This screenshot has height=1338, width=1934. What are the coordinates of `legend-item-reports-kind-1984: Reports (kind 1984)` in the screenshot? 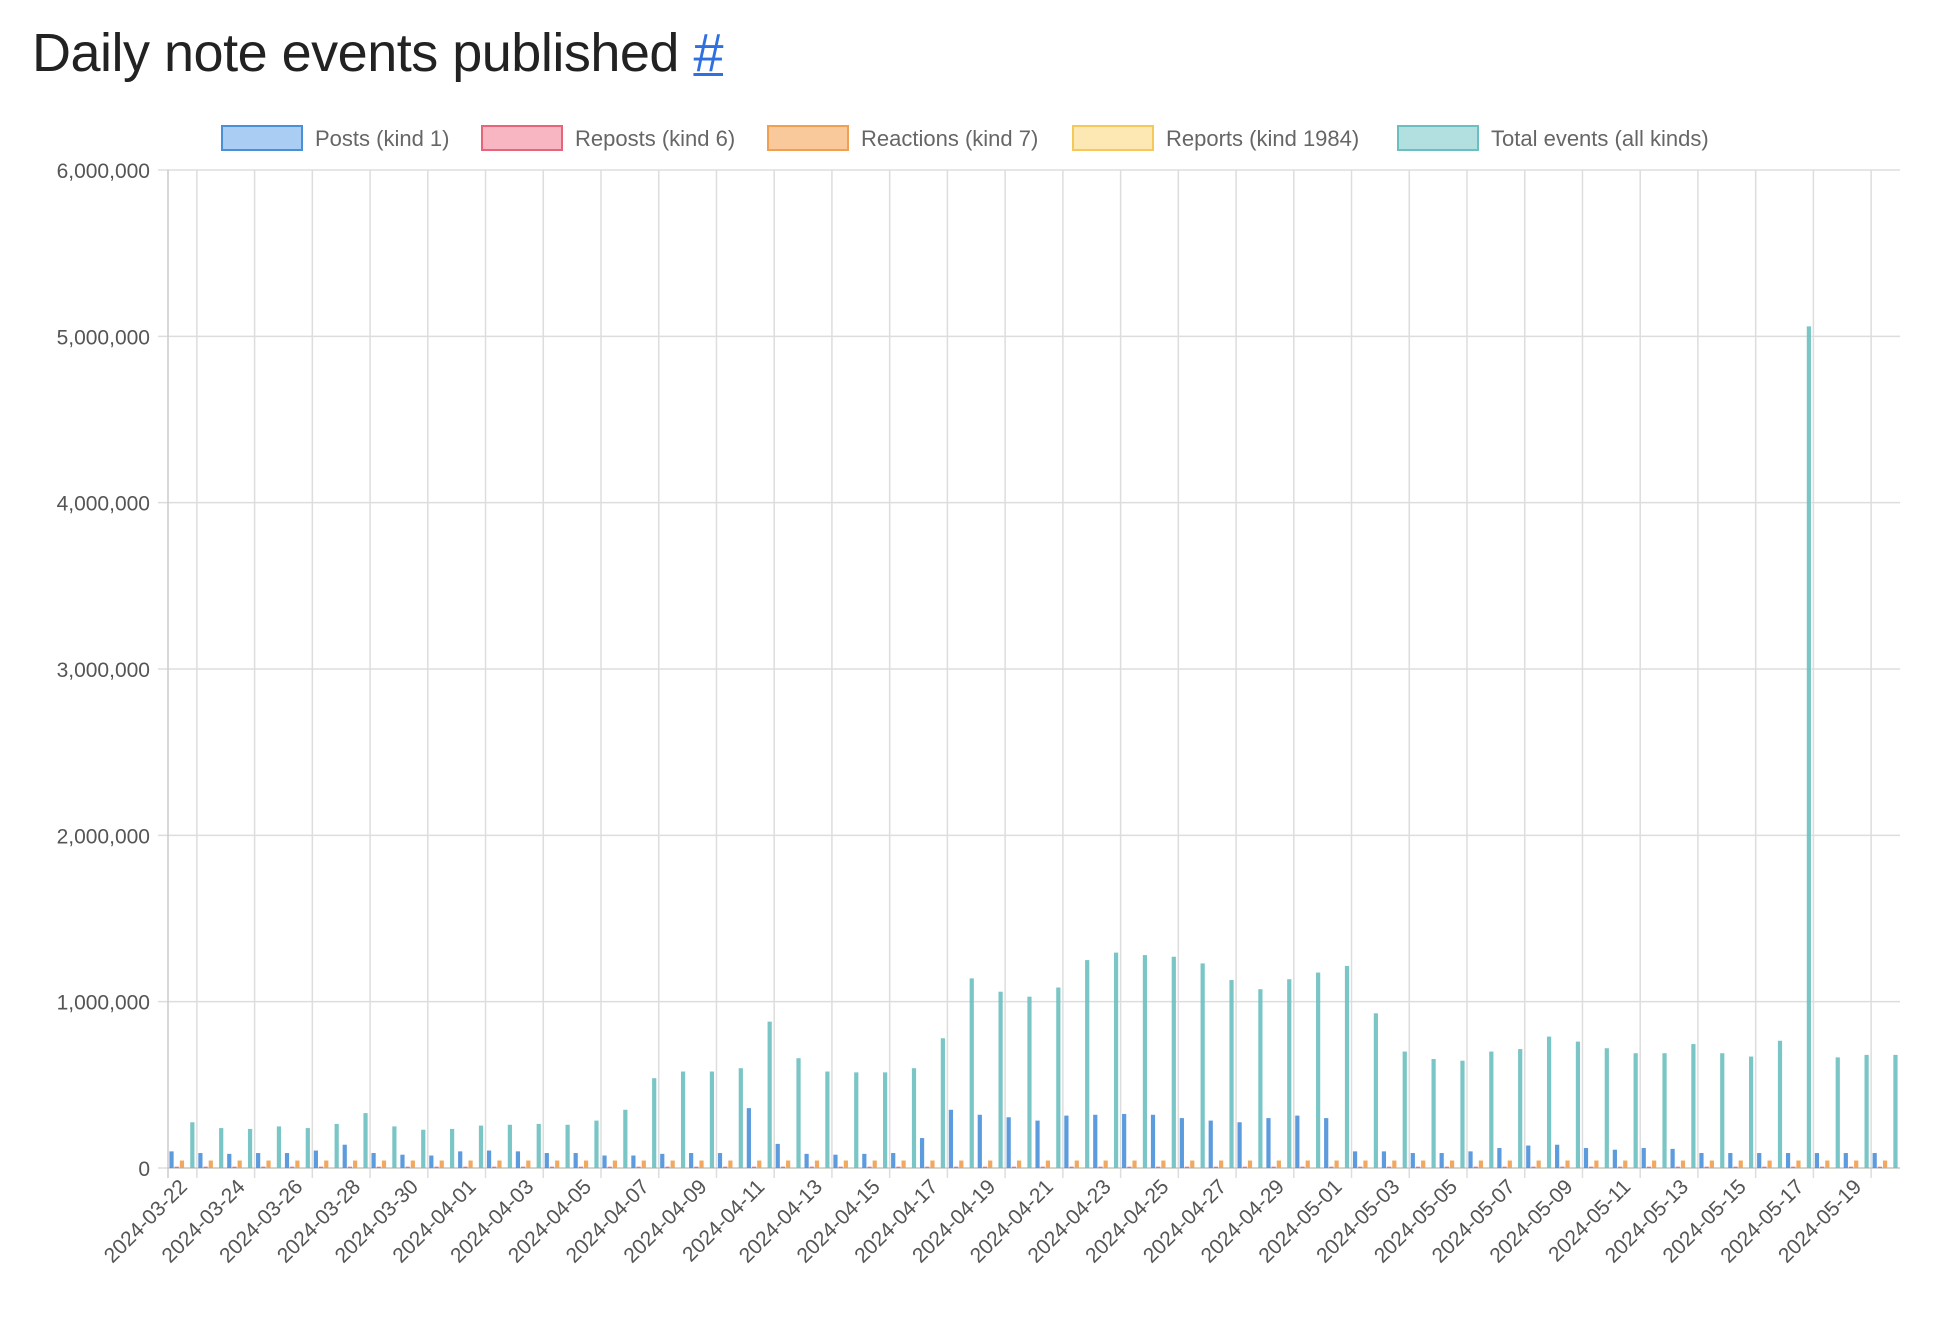 It's located at (1215, 138).